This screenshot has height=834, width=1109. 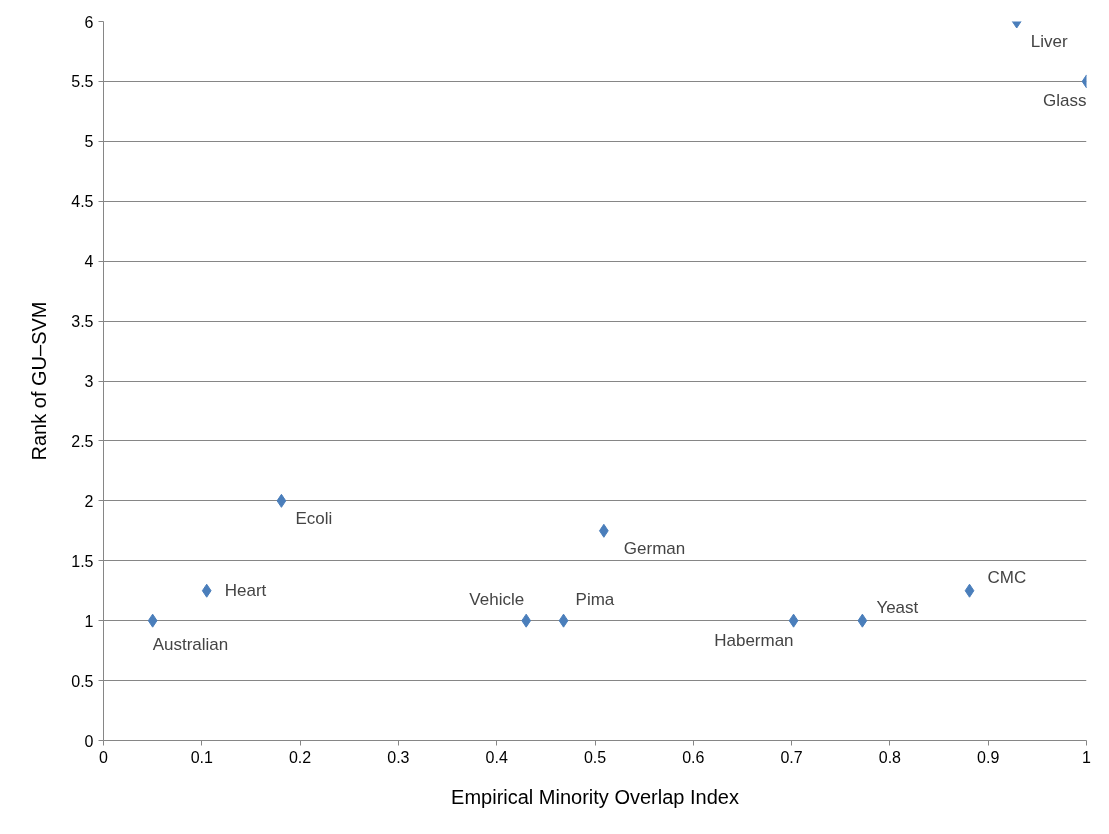 What do you see at coordinates (897, 607) in the screenshot?
I see `annotation: Yeast` at bounding box center [897, 607].